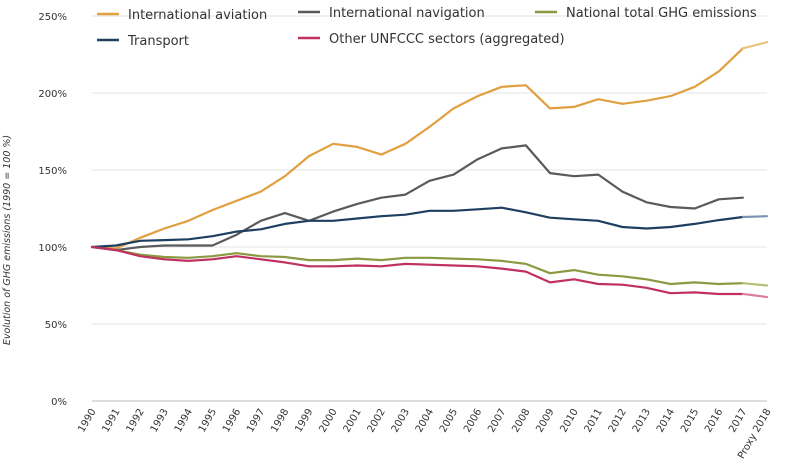 The image size is (785, 468). I want to click on y-axis: 0% 50% 100% 150% 200% 250%, so click(52, 210).